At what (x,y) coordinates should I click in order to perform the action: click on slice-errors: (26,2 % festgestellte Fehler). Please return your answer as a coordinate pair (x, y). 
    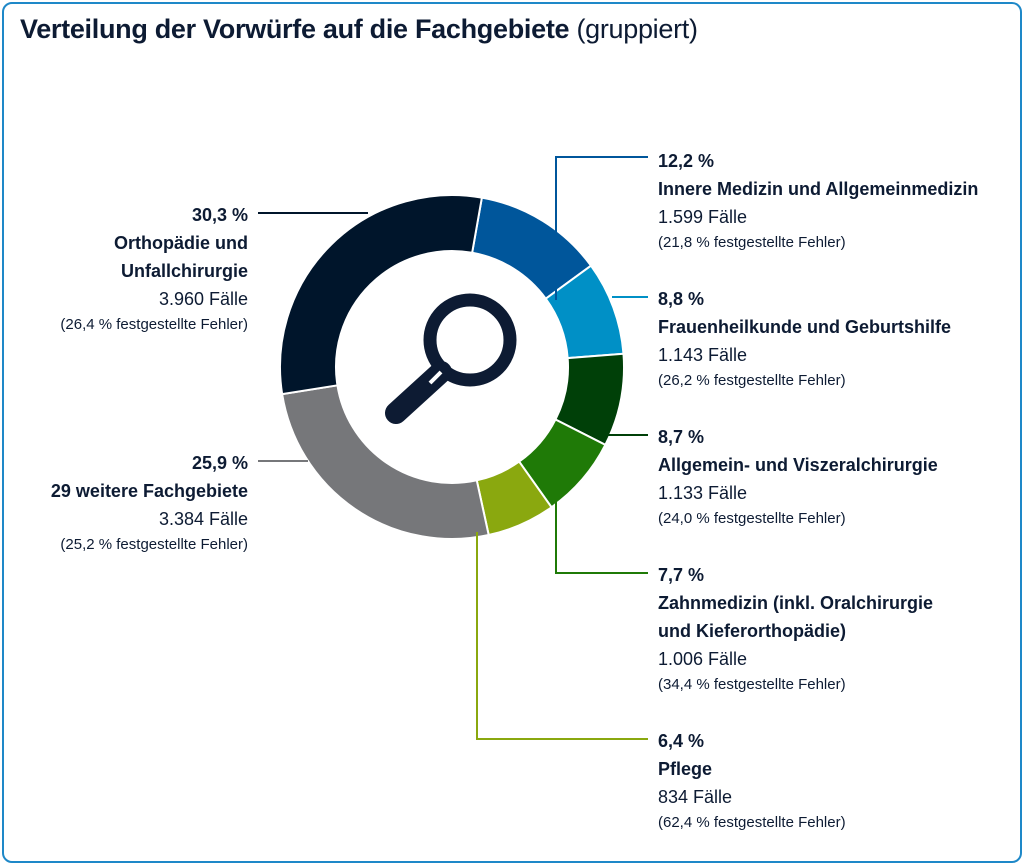
    Looking at the image, I should click on (752, 380).